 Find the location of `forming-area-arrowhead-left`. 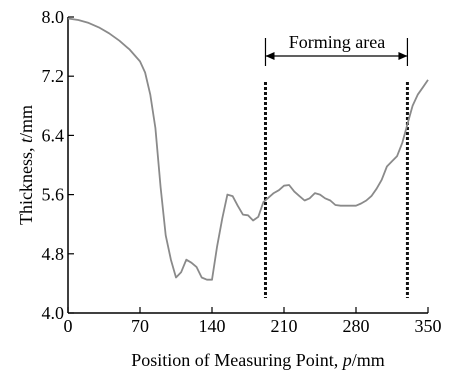

forming-area-arrowhead-left is located at coordinates (270, 56).